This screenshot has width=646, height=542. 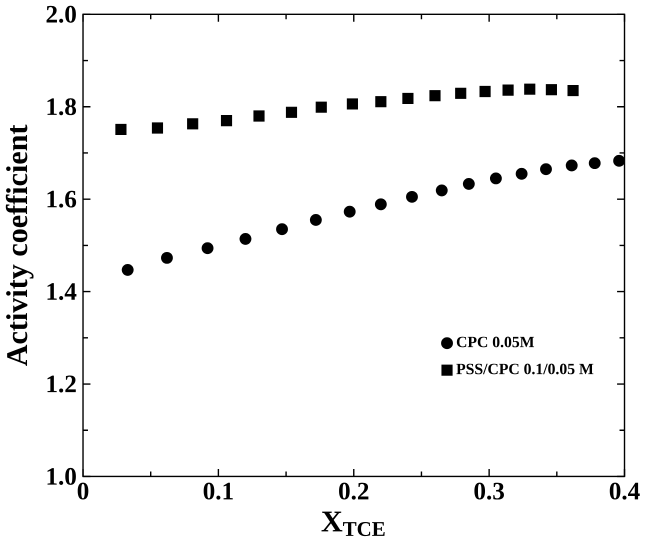 What do you see at coordinates (62, 107) in the screenshot?
I see `y-tick-label: 1.8` at bounding box center [62, 107].